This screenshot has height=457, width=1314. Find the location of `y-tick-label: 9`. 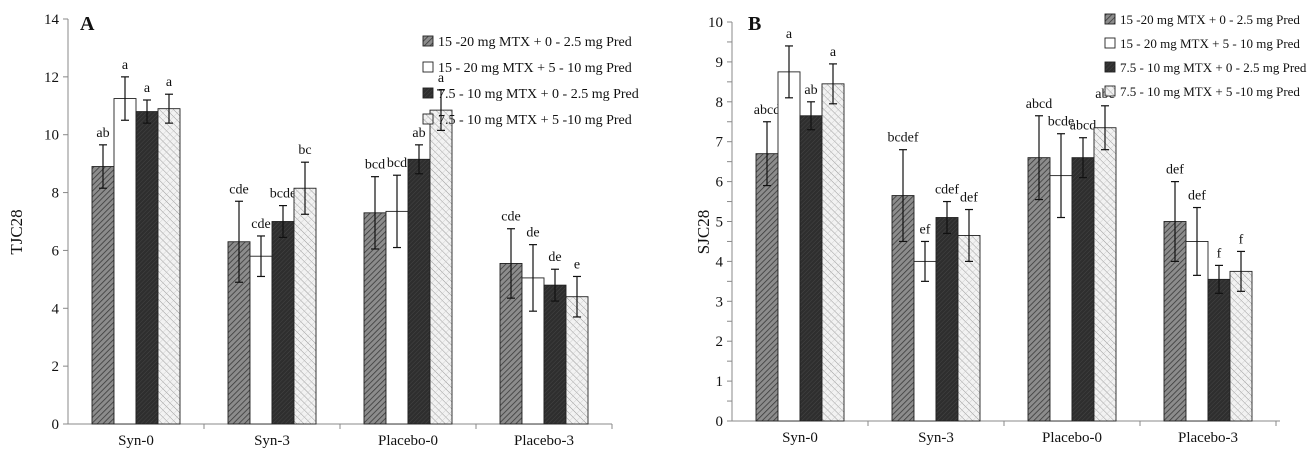

y-tick-label: 9 is located at coordinates (720, 63).